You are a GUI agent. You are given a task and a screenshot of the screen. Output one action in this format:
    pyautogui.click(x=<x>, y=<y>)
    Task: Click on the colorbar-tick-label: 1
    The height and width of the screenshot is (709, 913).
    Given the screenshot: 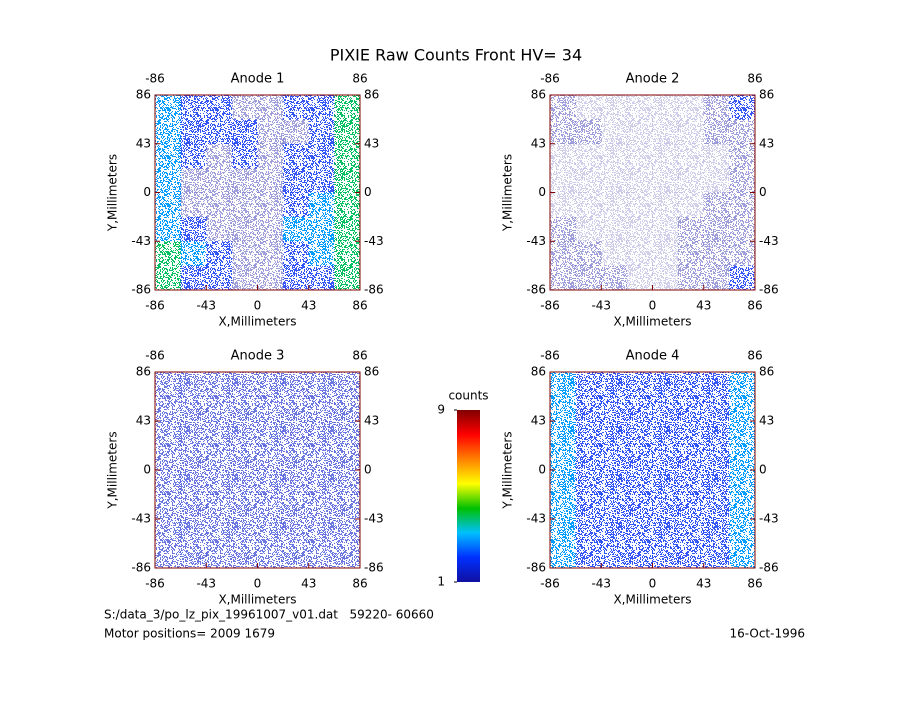 What is the action you would take?
    pyautogui.click(x=441, y=582)
    